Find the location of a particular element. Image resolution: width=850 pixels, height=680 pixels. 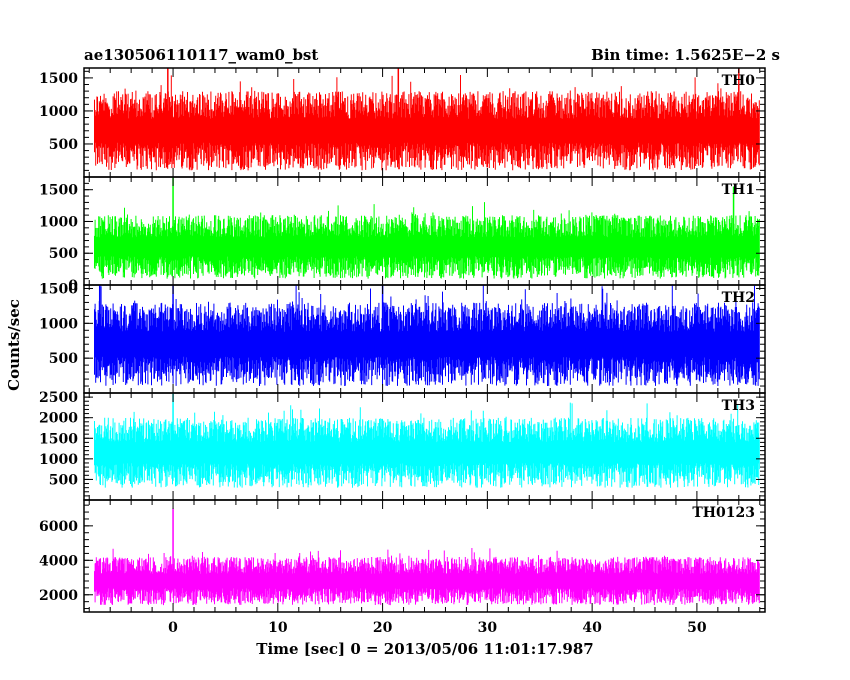

y-axis-title: Counts/sec is located at coordinates (14, 345).